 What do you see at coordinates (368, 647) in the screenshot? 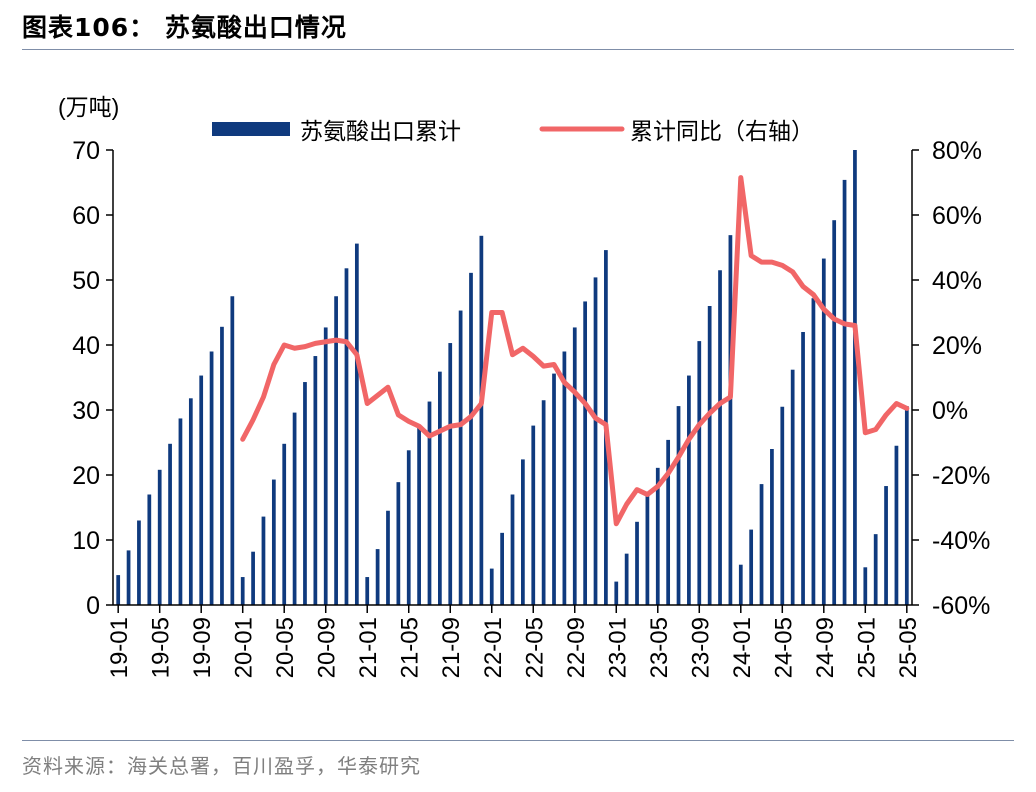
I see `x-axis-tick-label: 21-01` at bounding box center [368, 647].